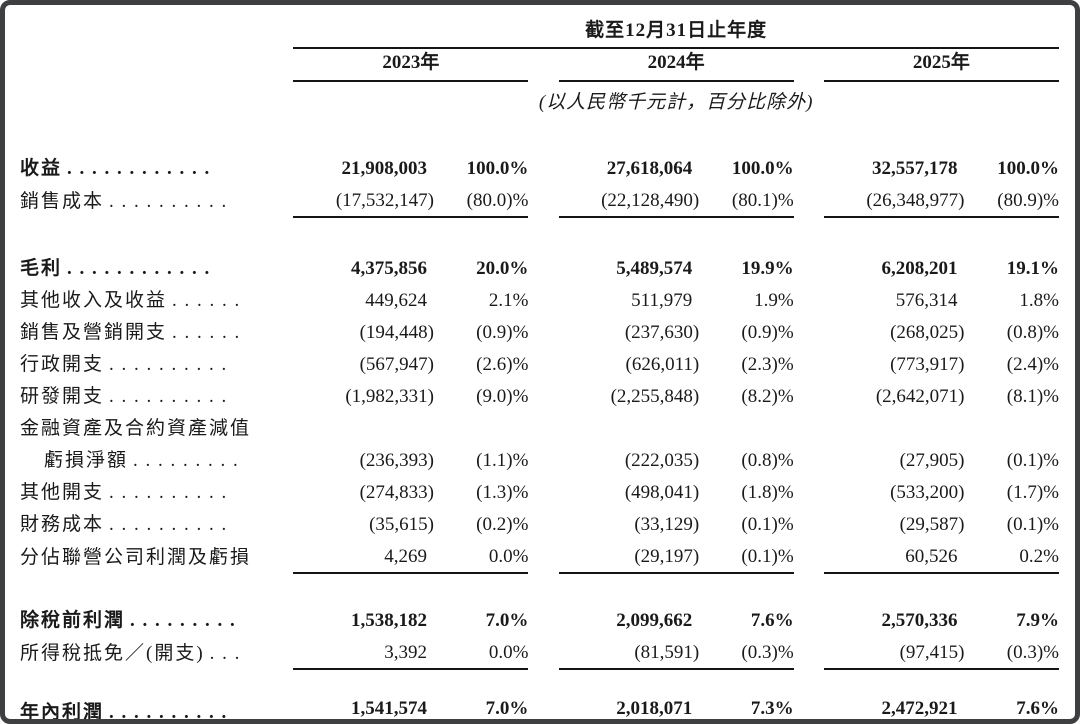 This screenshot has height=724, width=1080. What do you see at coordinates (767, 460) in the screenshot?
I see `percent-cell: (0.8)%` at bounding box center [767, 460].